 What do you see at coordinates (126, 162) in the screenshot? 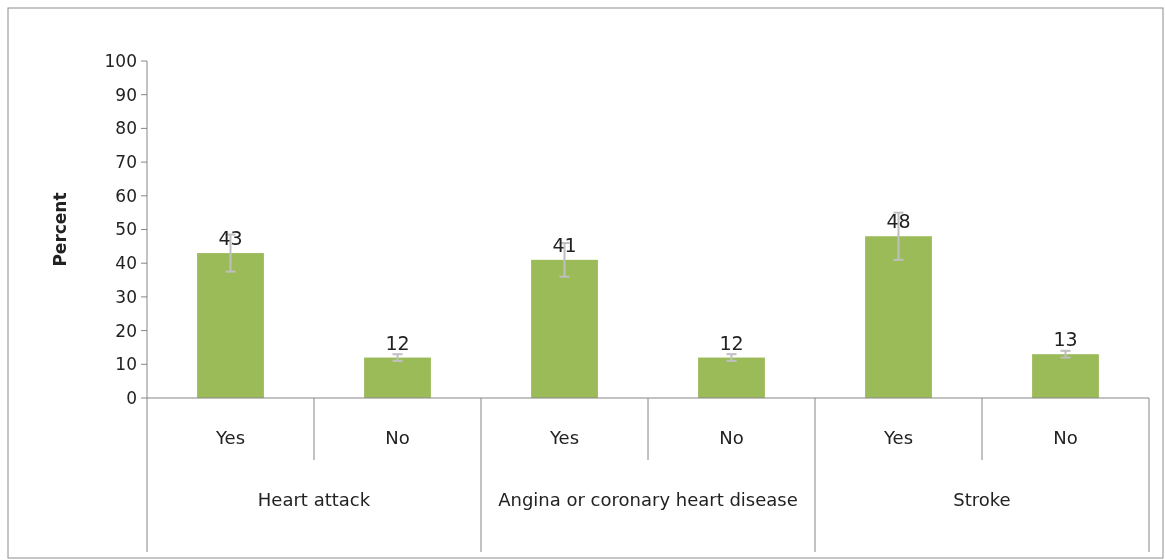
I see `y-tick-label: 70` at bounding box center [126, 162].